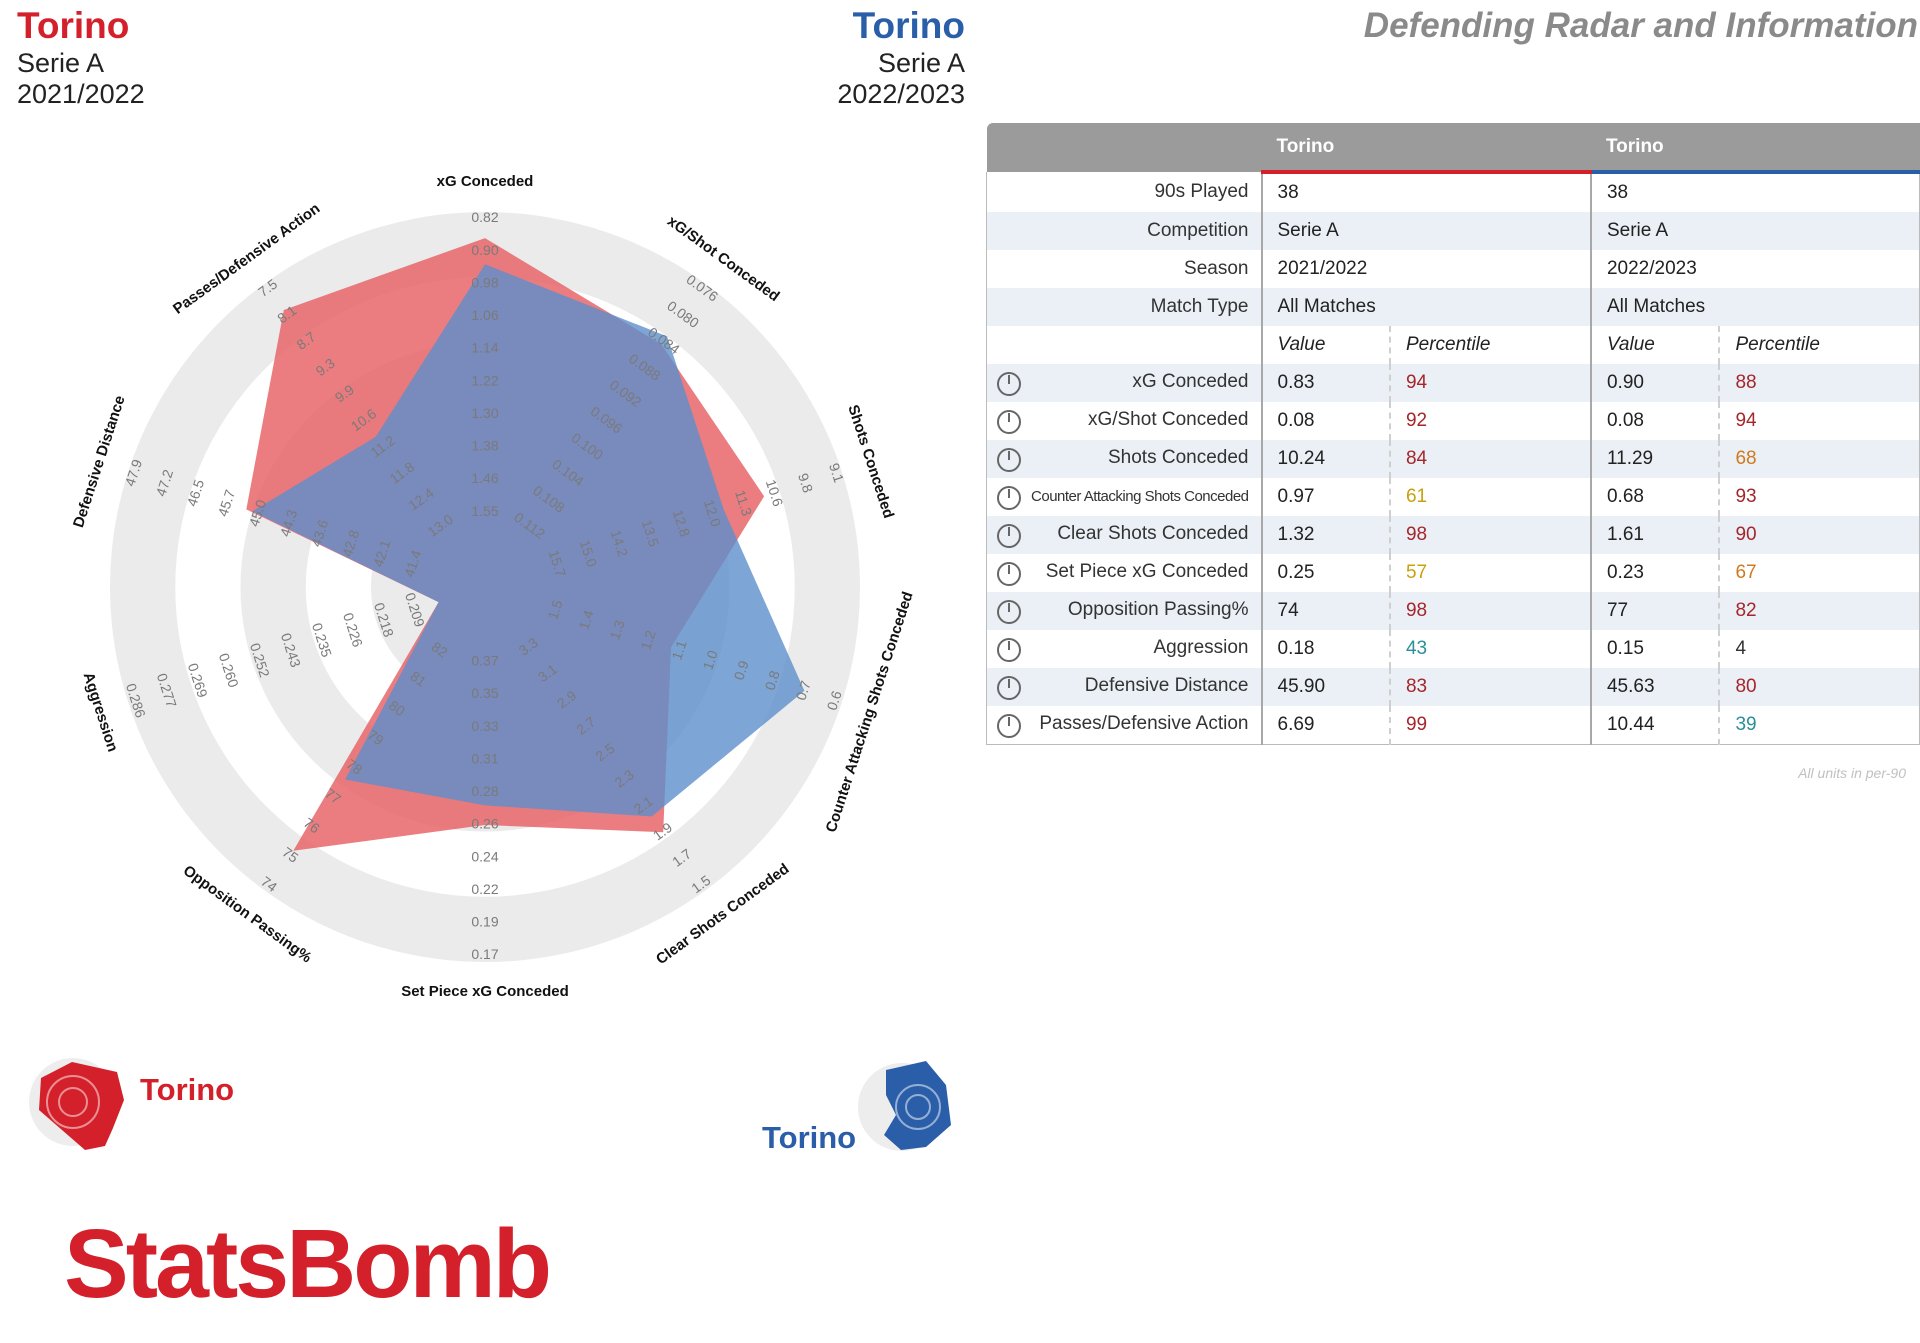 This screenshot has height=1343, width=1920. What do you see at coordinates (73, 25) in the screenshot?
I see `left-team-name: Torino` at bounding box center [73, 25].